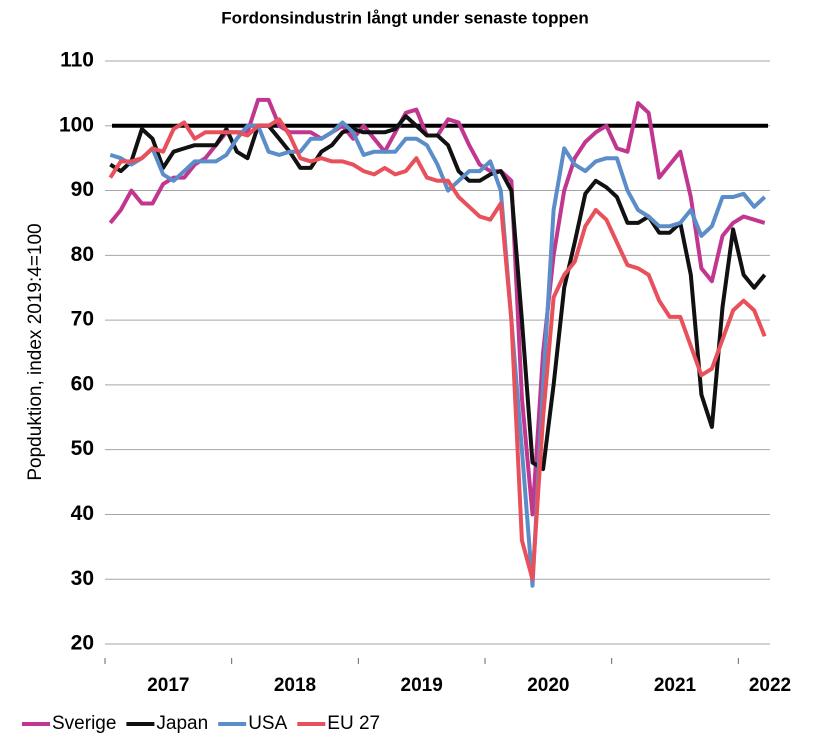 This screenshot has height=741, width=813. What do you see at coordinates (182, 723) in the screenshot?
I see `legend-label: Japan` at bounding box center [182, 723].